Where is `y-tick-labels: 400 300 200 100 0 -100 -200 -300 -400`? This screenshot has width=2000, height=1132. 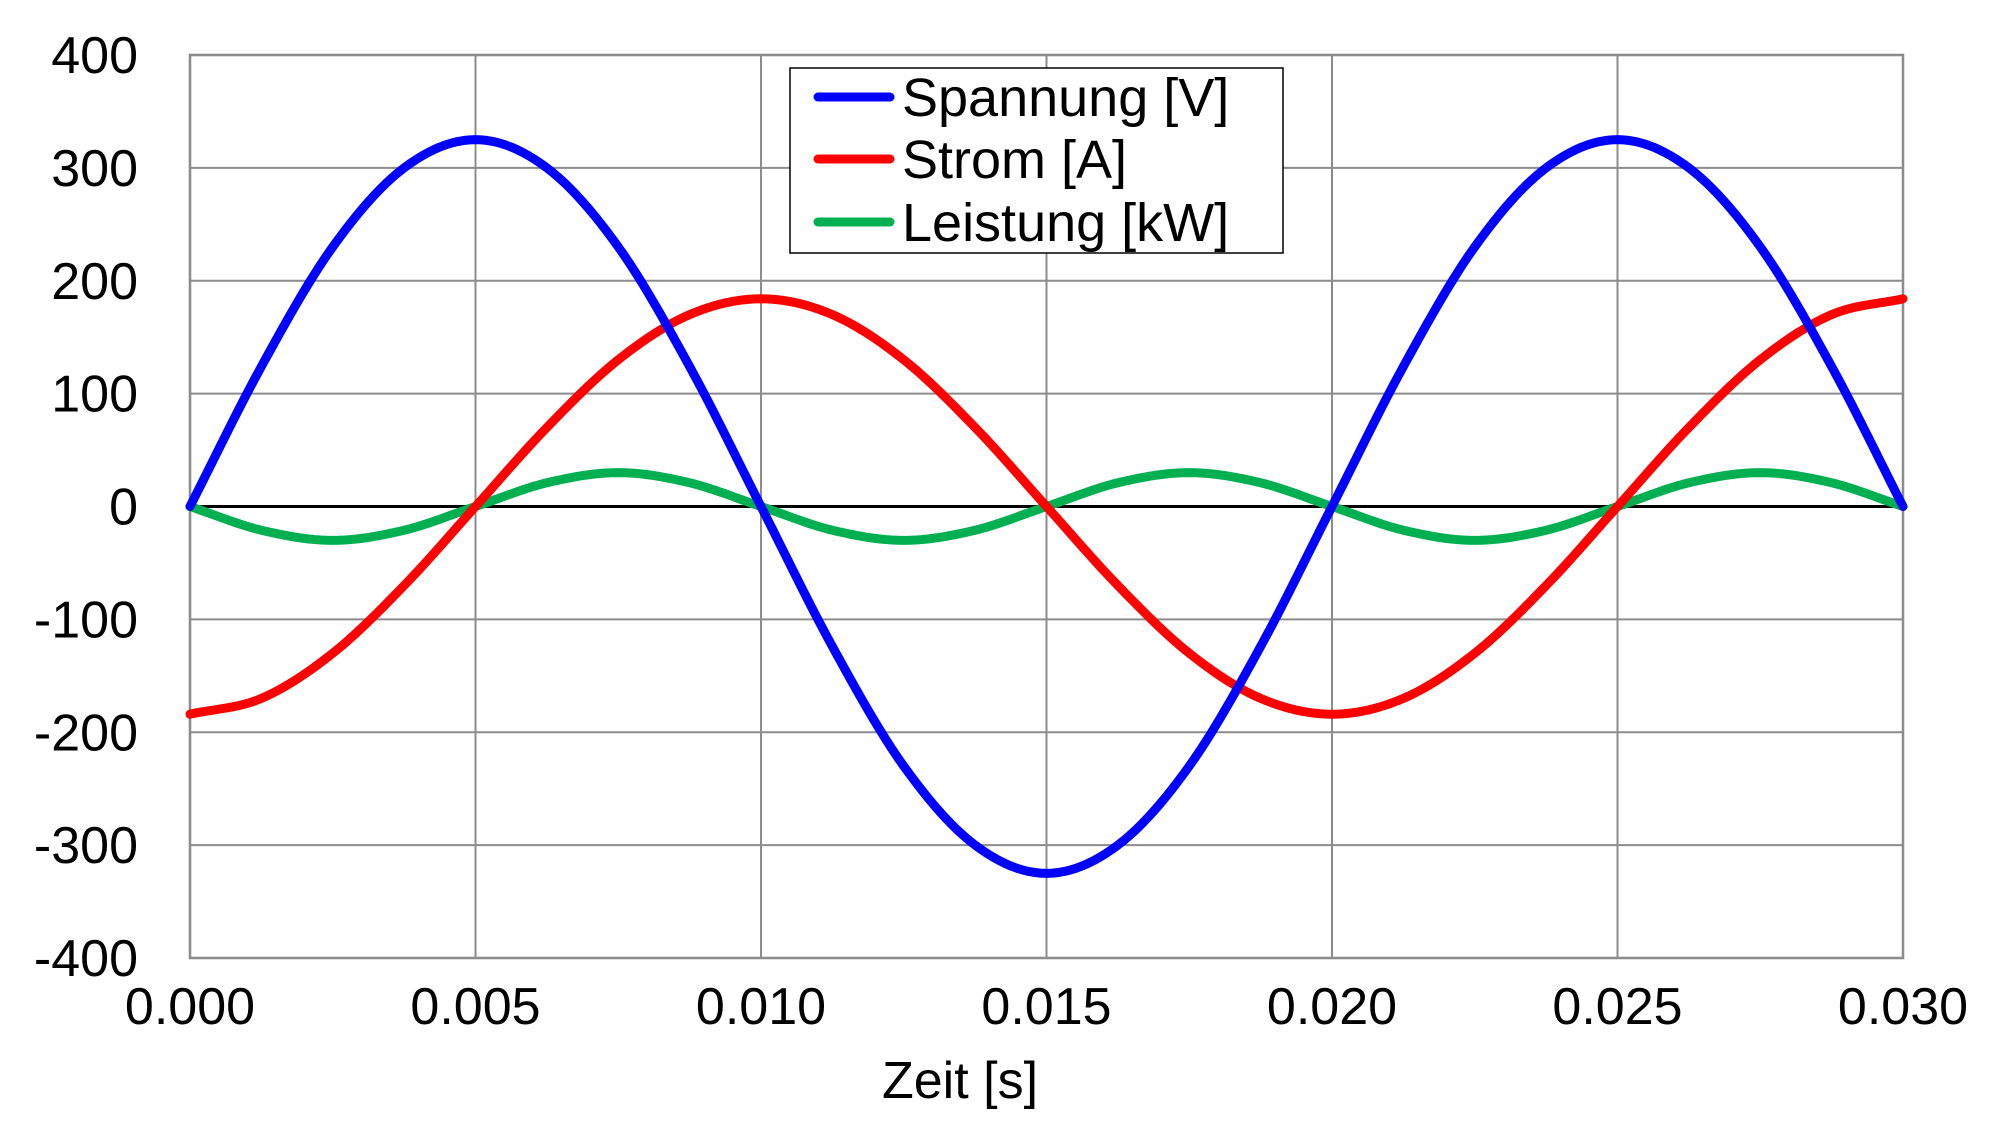 y-tick-labels: 400 300 200 100 0 -100 -200 -300 -400 is located at coordinates (86, 507).